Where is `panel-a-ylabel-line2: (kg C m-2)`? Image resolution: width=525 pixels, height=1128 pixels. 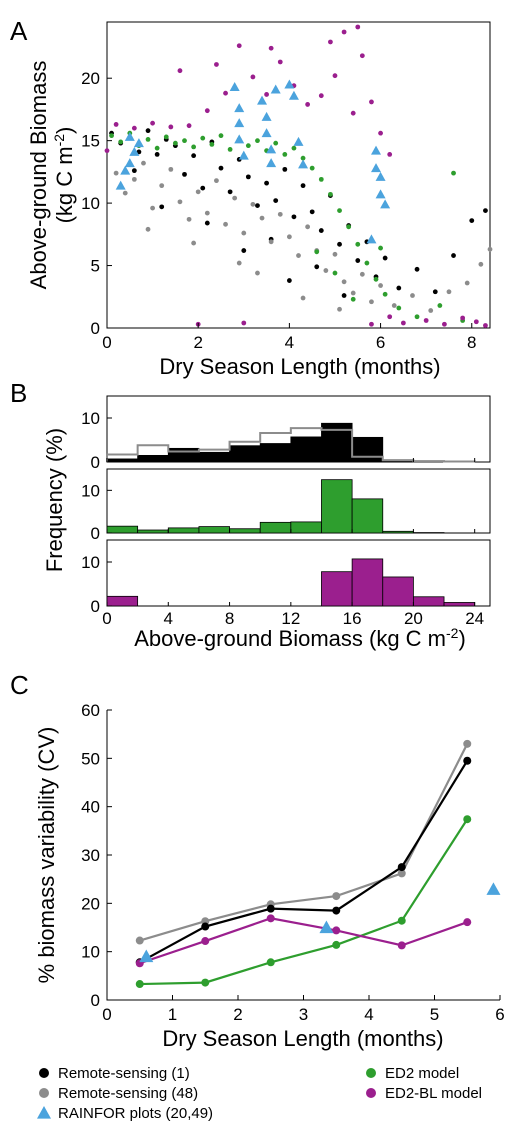 panel-a-ylabel-line2: (kg C m-2) is located at coordinates (64, 175).